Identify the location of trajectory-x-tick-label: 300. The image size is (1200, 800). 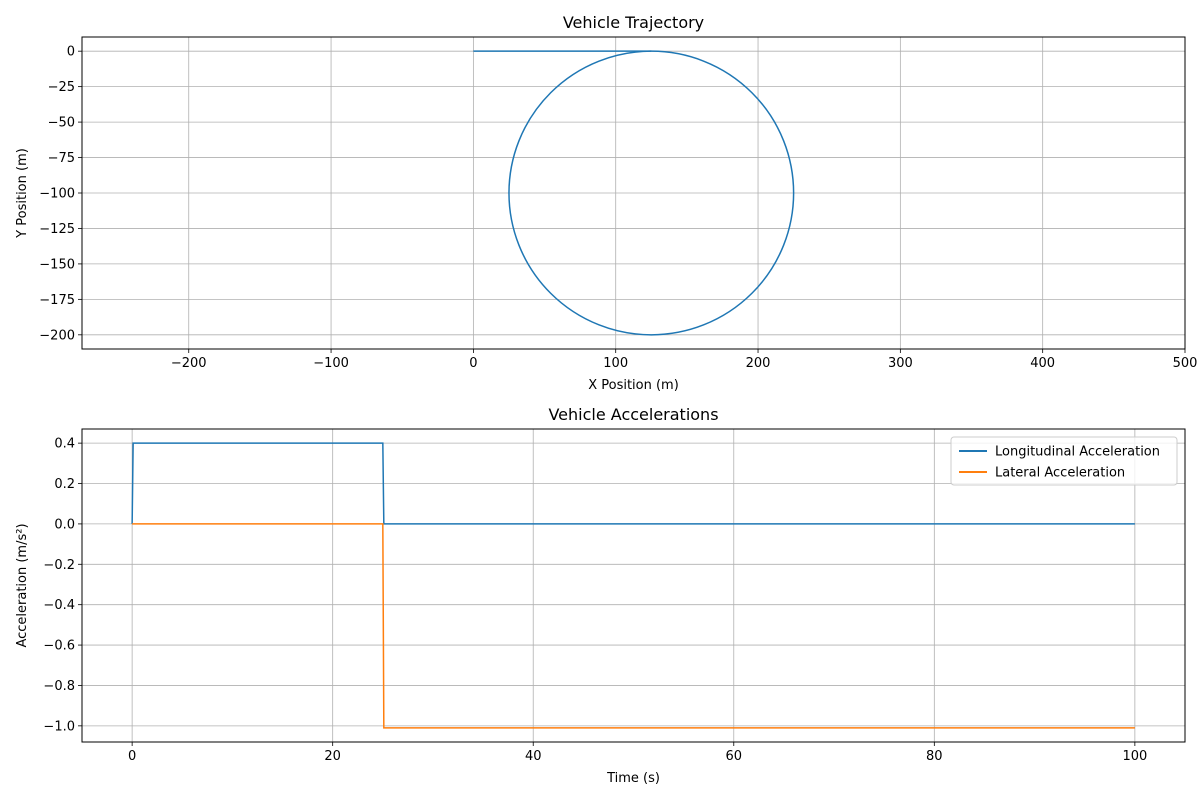
(900, 363).